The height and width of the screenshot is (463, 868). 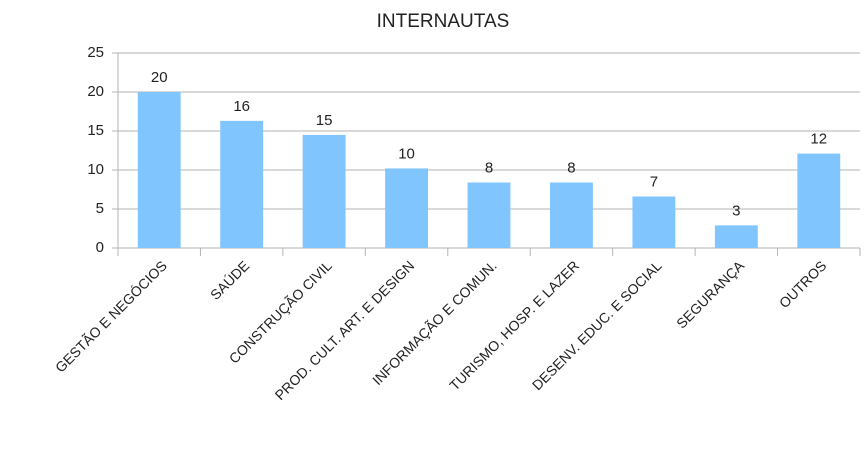 I want to click on data-label: 15, so click(x=324, y=120).